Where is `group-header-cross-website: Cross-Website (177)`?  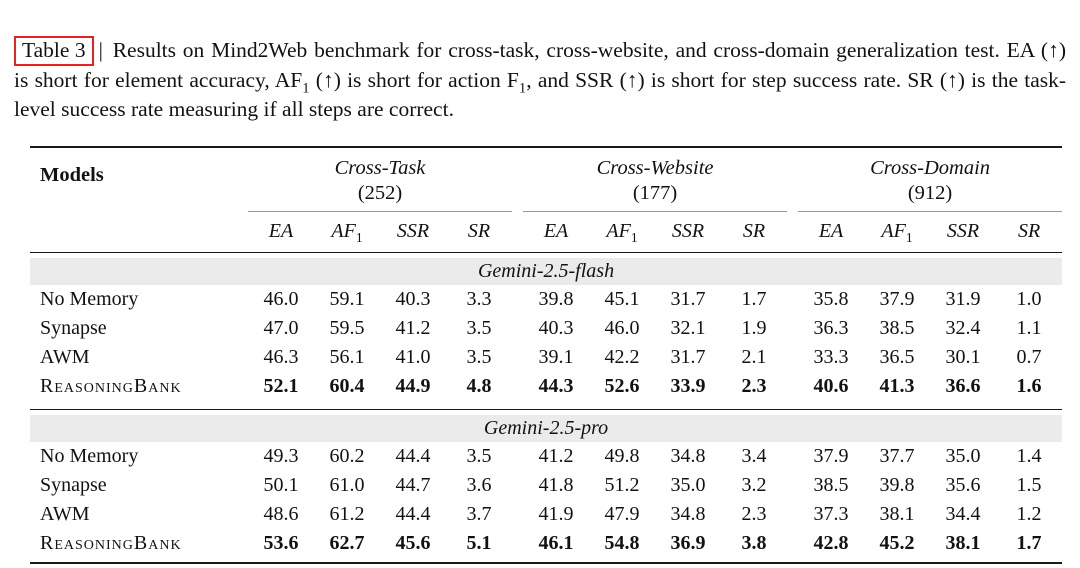 group-header-cross-website: Cross-Website (177) is located at coordinates (655, 179).